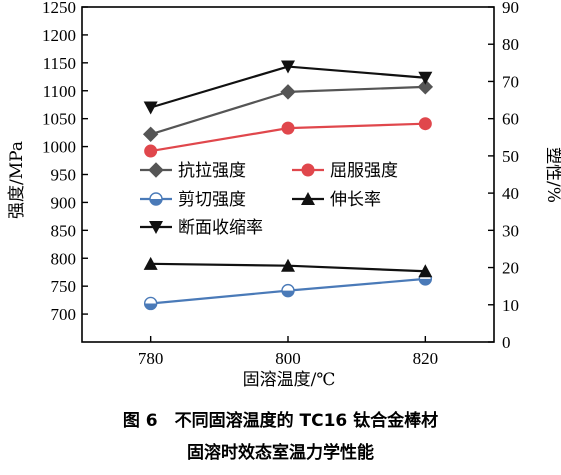 The image size is (561, 475). Describe the element at coordinates (17, 180) in the screenshot. I see `y-axis-left-label: 强度/MPa` at that location.